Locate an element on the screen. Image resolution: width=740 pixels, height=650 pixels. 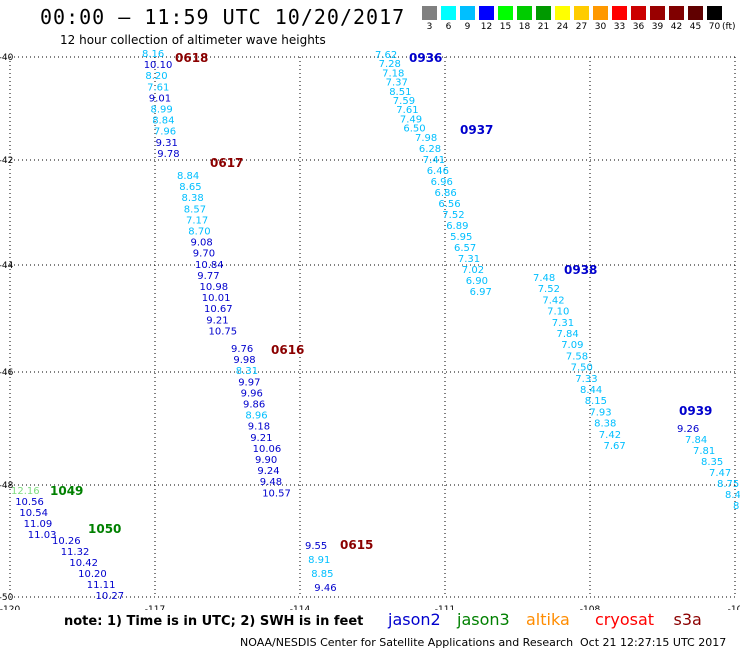
pass-time-label: 1050 is located at coordinates (104, 529).